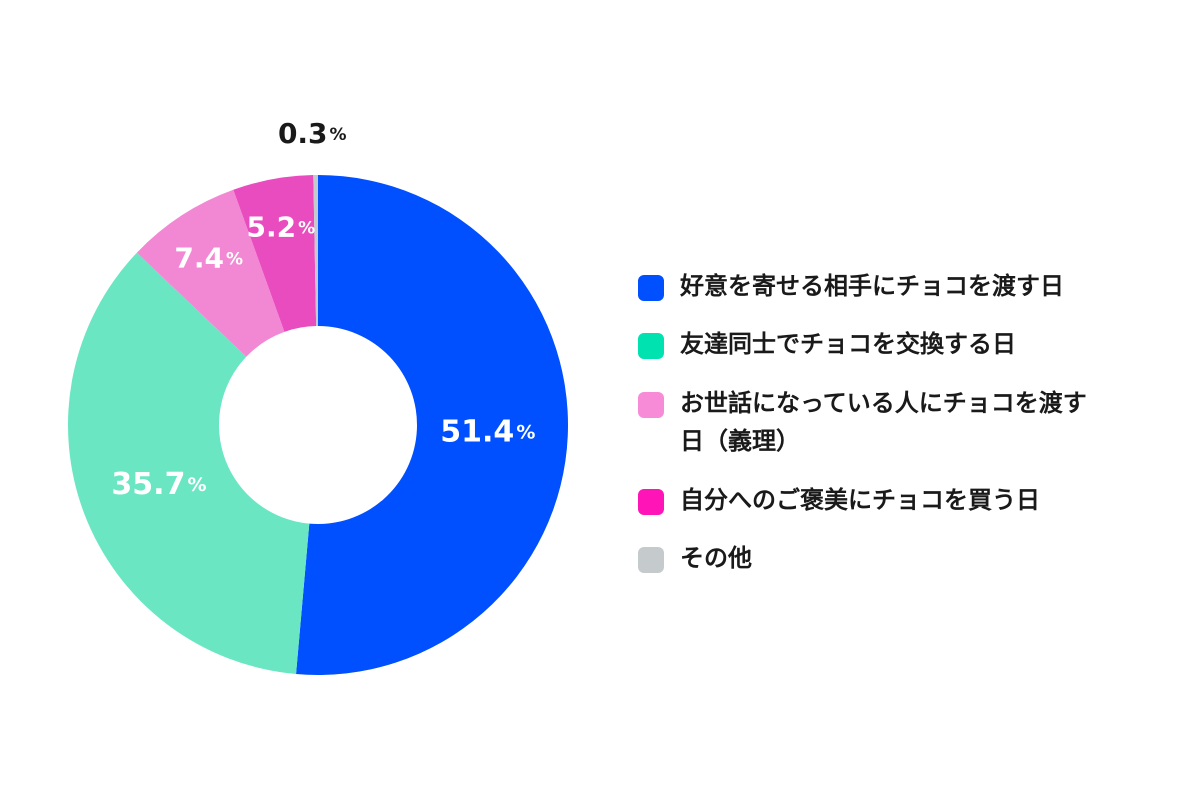 This screenshot has width=1200, height=800. Describe the element at coordinates (848, 344) in the screenshot. I see `legend-label: 友達同士でチョコを交換する日` at that location.